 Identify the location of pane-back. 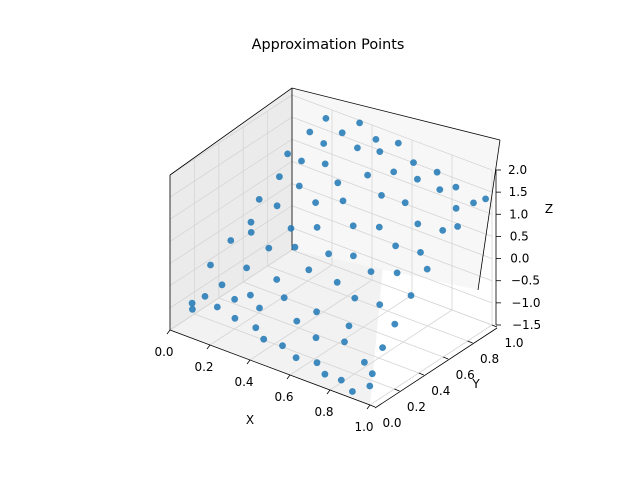
(231, 209).